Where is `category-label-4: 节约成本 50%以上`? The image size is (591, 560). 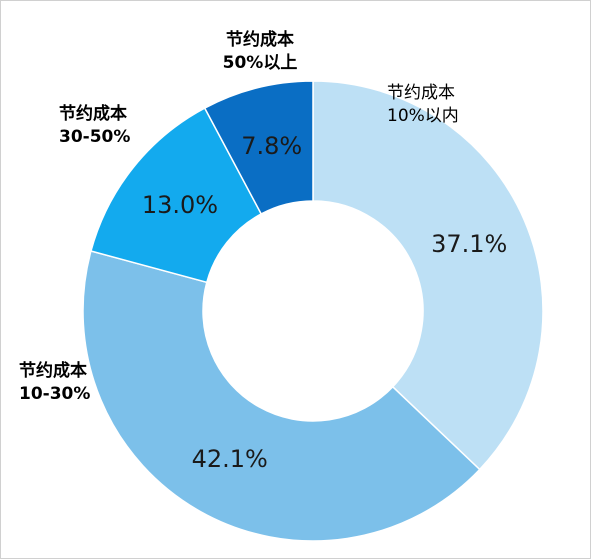 category-label-4: 节约成本 50%以上 is located at coordinates (260, 51).